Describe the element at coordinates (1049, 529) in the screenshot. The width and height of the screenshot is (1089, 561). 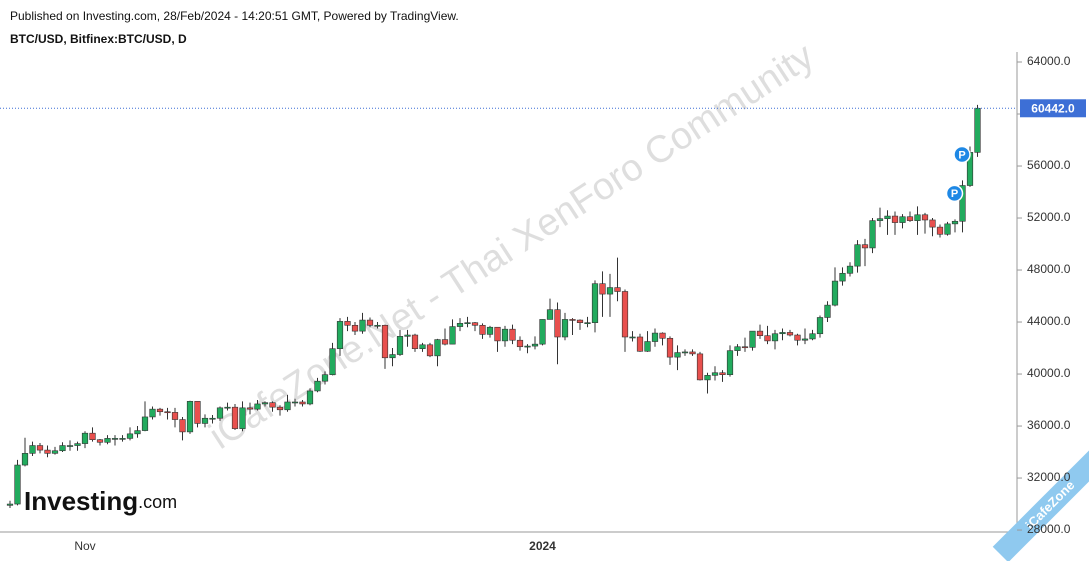
I see `y-tick-label: 28000.0` at that location.